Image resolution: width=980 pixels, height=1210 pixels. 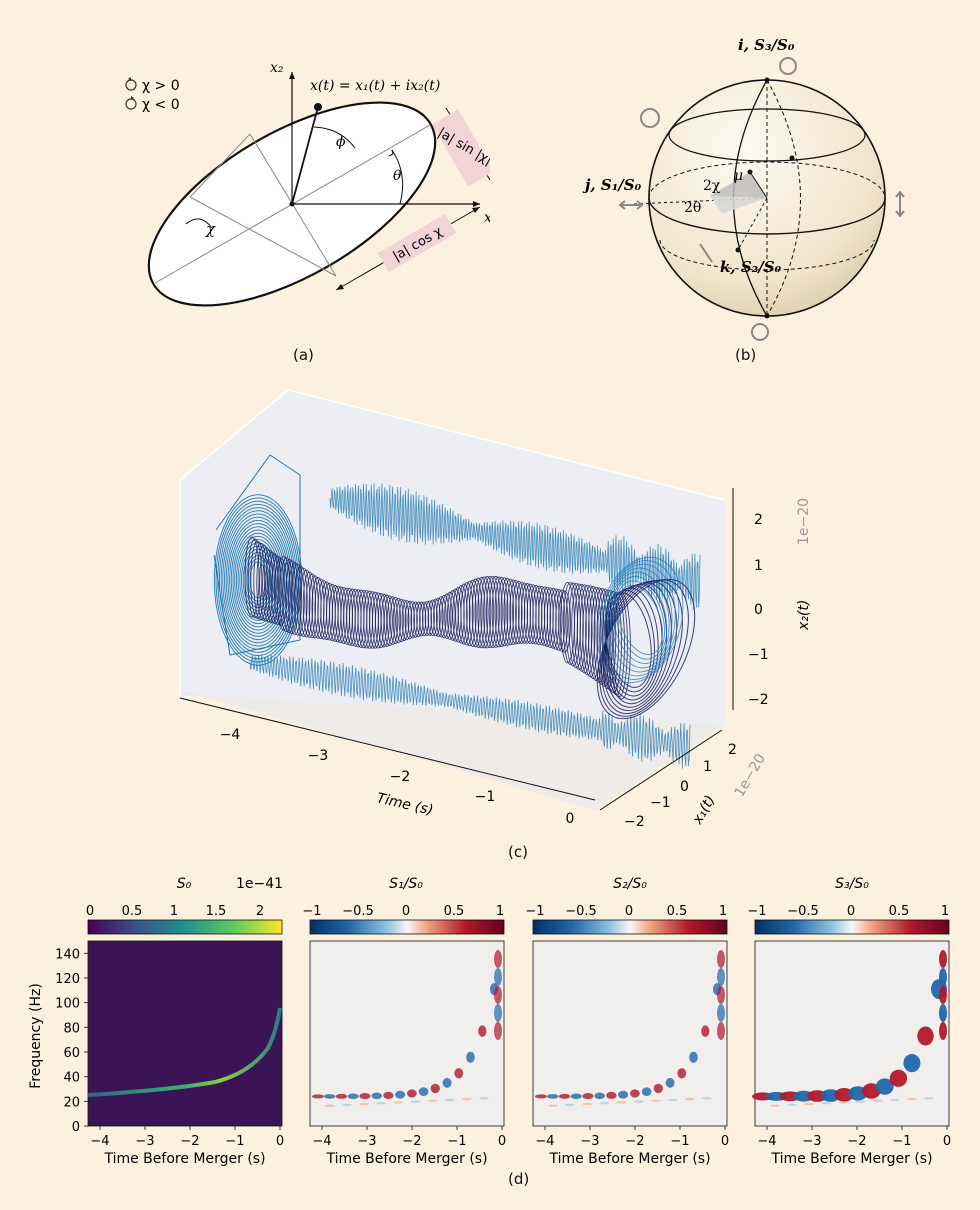 I want to click on x1-tick: 1, so click(x=707, y=767).